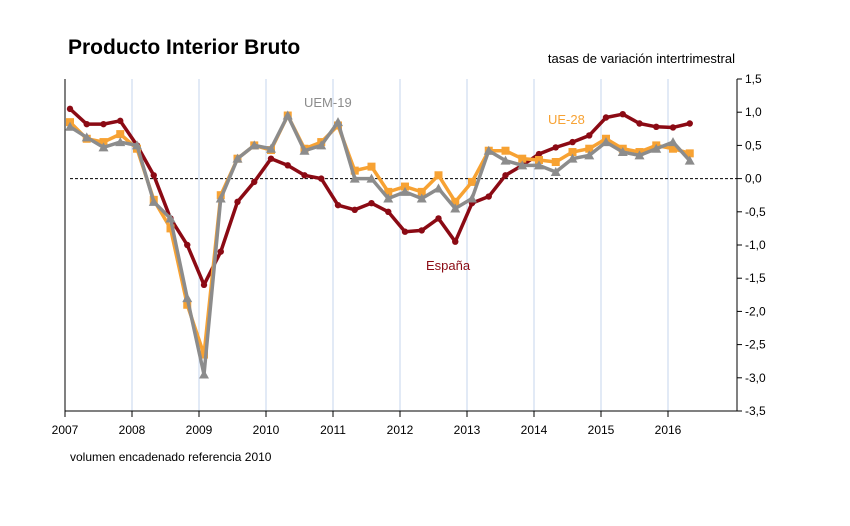 The height and width of the screenshot is (526, 850). I want to click on y-tick-label: 1,5, so click(753, 79).